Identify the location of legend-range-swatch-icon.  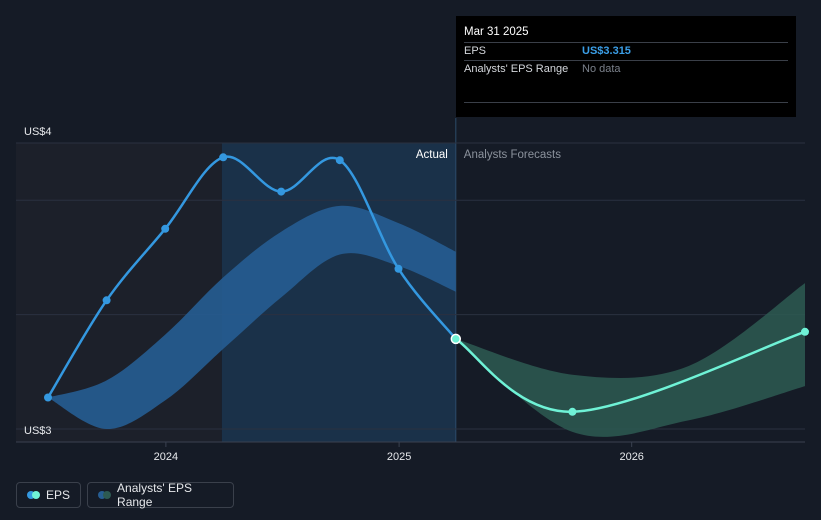
(104, 495).